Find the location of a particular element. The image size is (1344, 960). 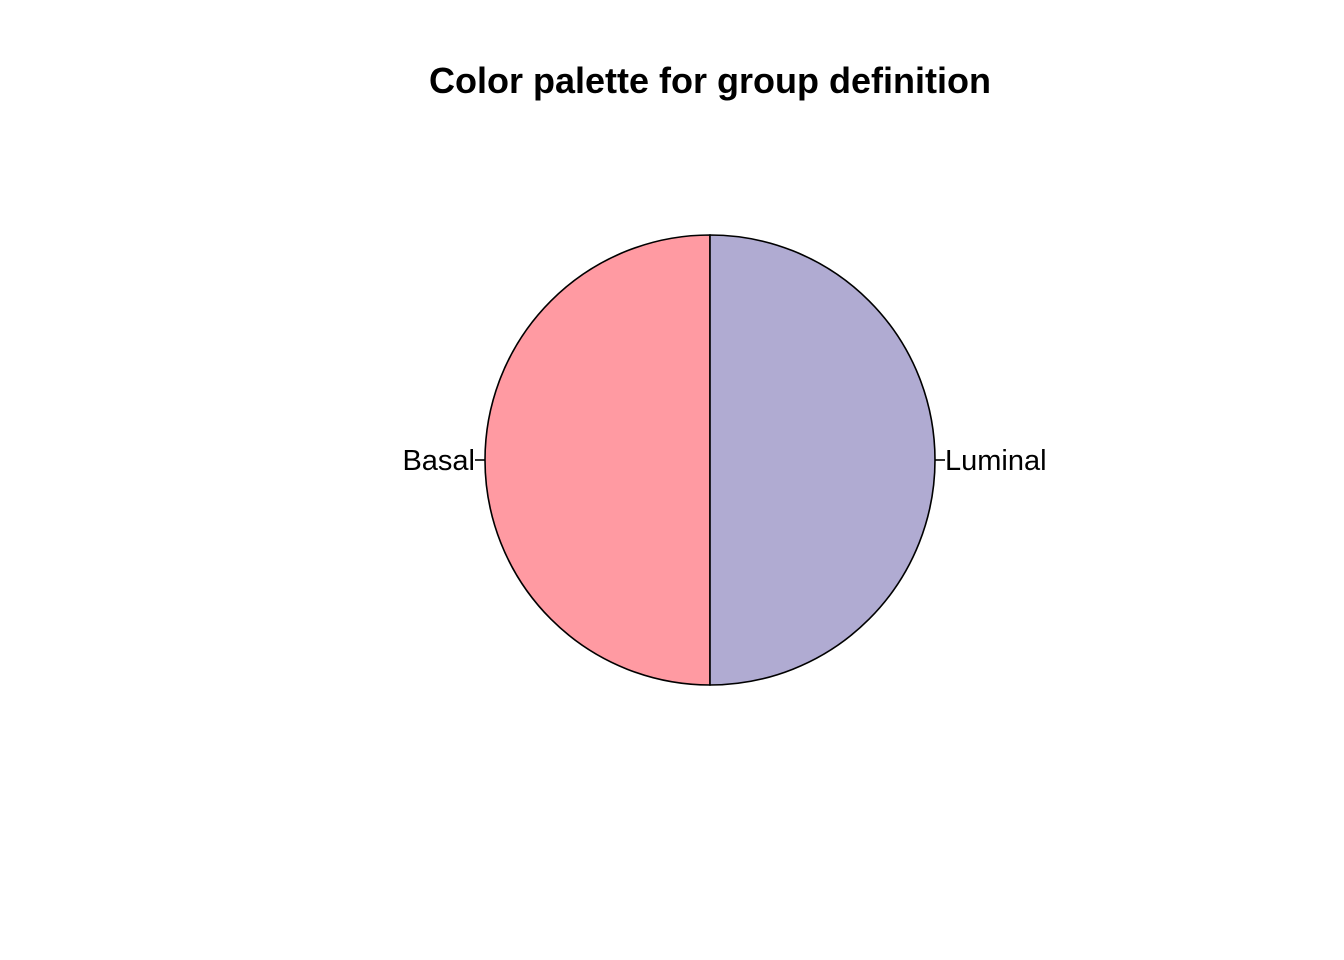

slice-label-basal: Basal is located at coordinates (438, 461).